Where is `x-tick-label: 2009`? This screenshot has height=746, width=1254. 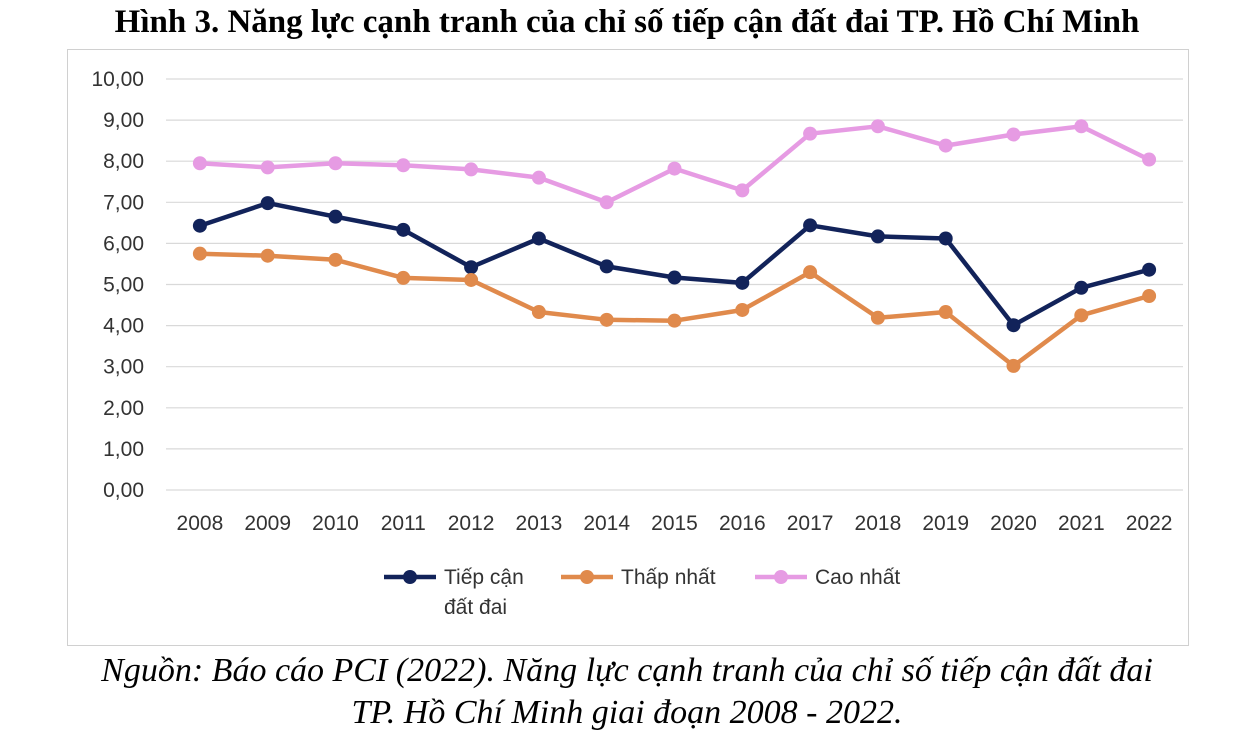 x-tick-label: 2009 is located at coordinates (267, 523).